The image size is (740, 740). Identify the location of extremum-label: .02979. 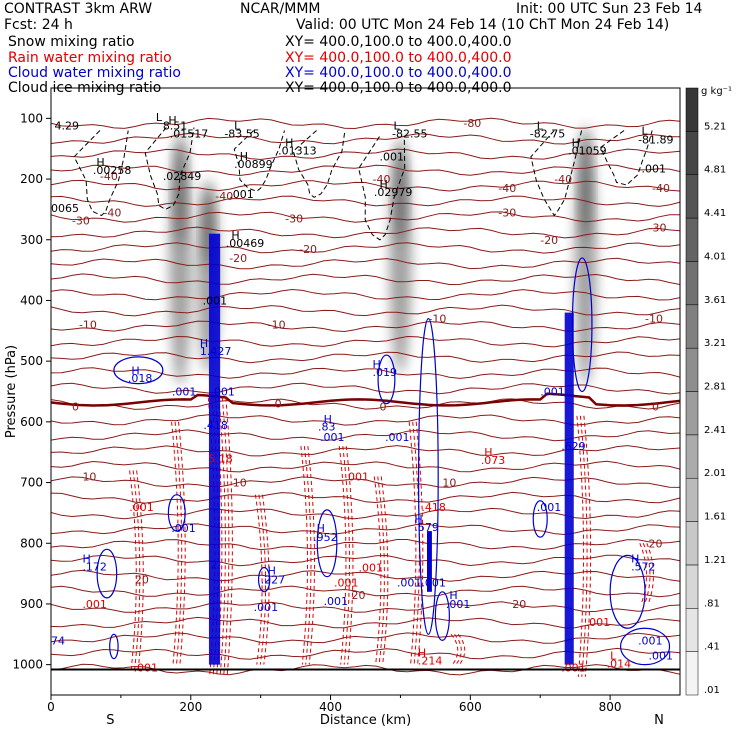
(393, 192).